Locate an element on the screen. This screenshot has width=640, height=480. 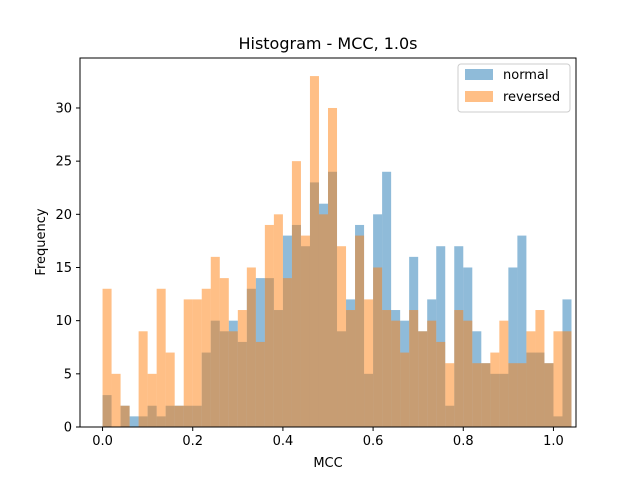
y-tick-label: 10 is located at coordinates (63, 321).